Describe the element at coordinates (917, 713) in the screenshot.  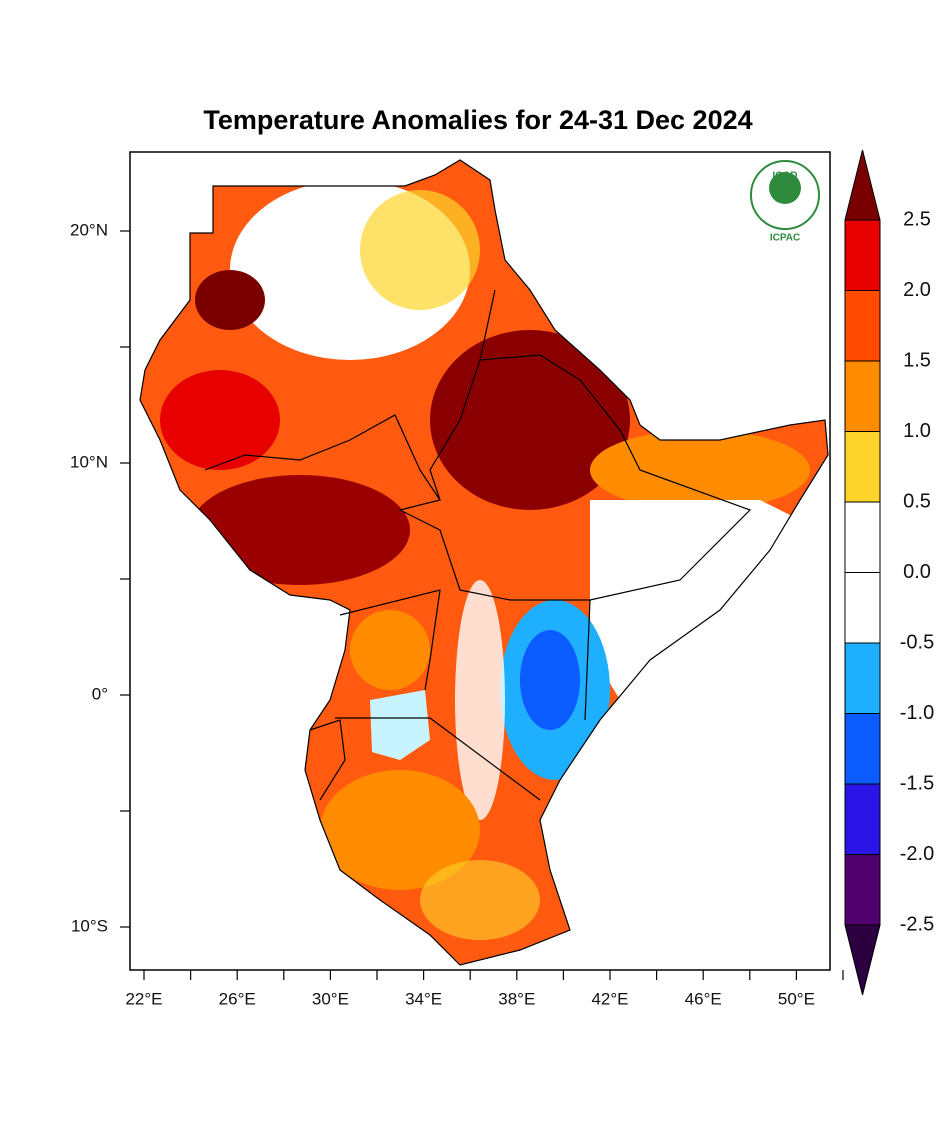
I see `colorbar-label: -1.0` at that location.